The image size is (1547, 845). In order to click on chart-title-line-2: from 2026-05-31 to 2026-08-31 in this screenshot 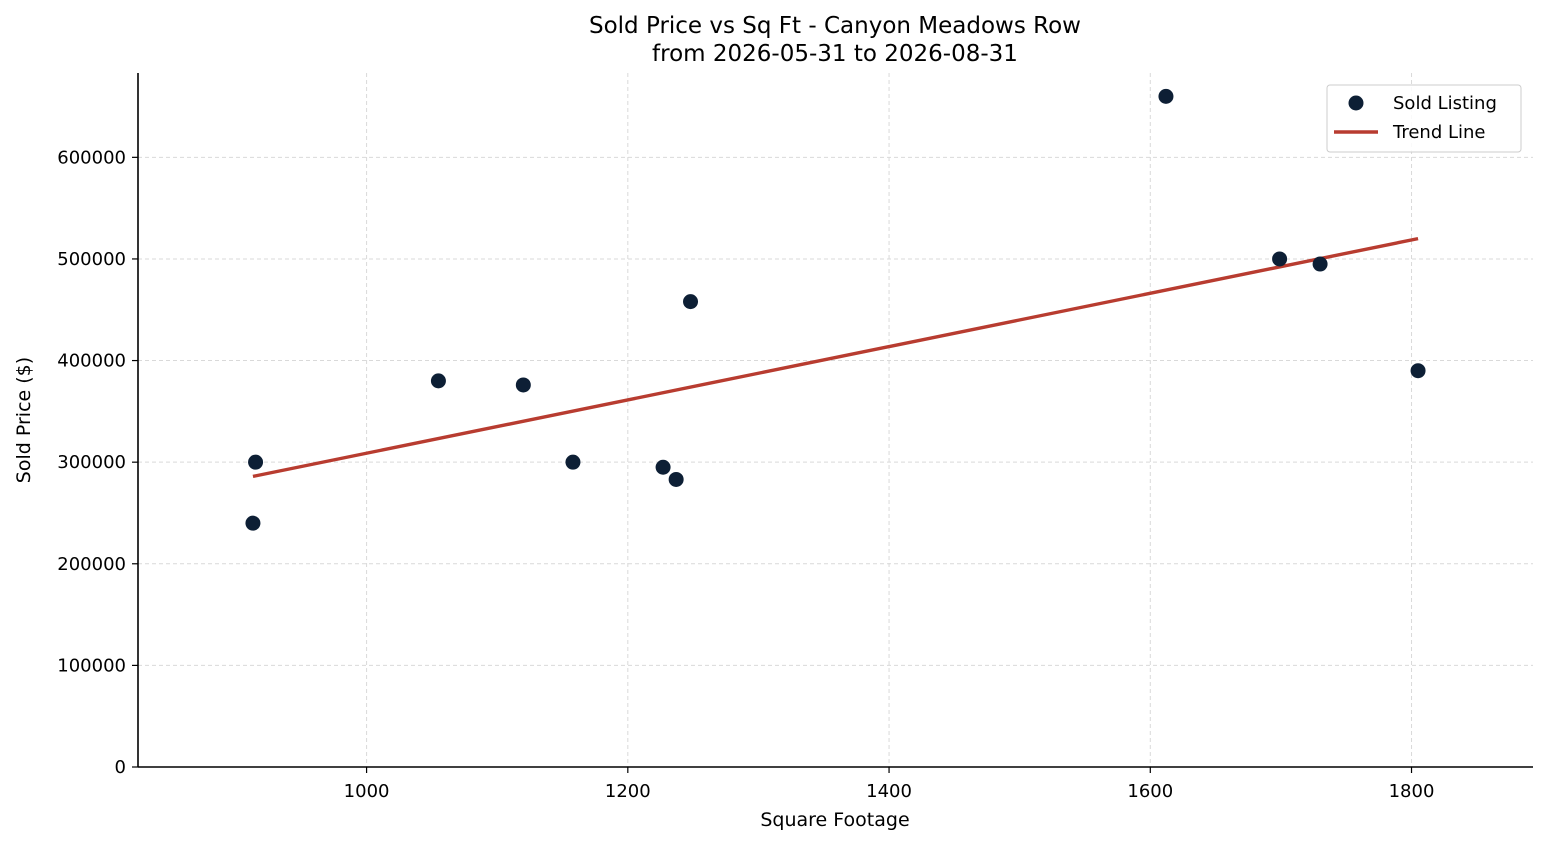, I will do `click(835, 54)`.